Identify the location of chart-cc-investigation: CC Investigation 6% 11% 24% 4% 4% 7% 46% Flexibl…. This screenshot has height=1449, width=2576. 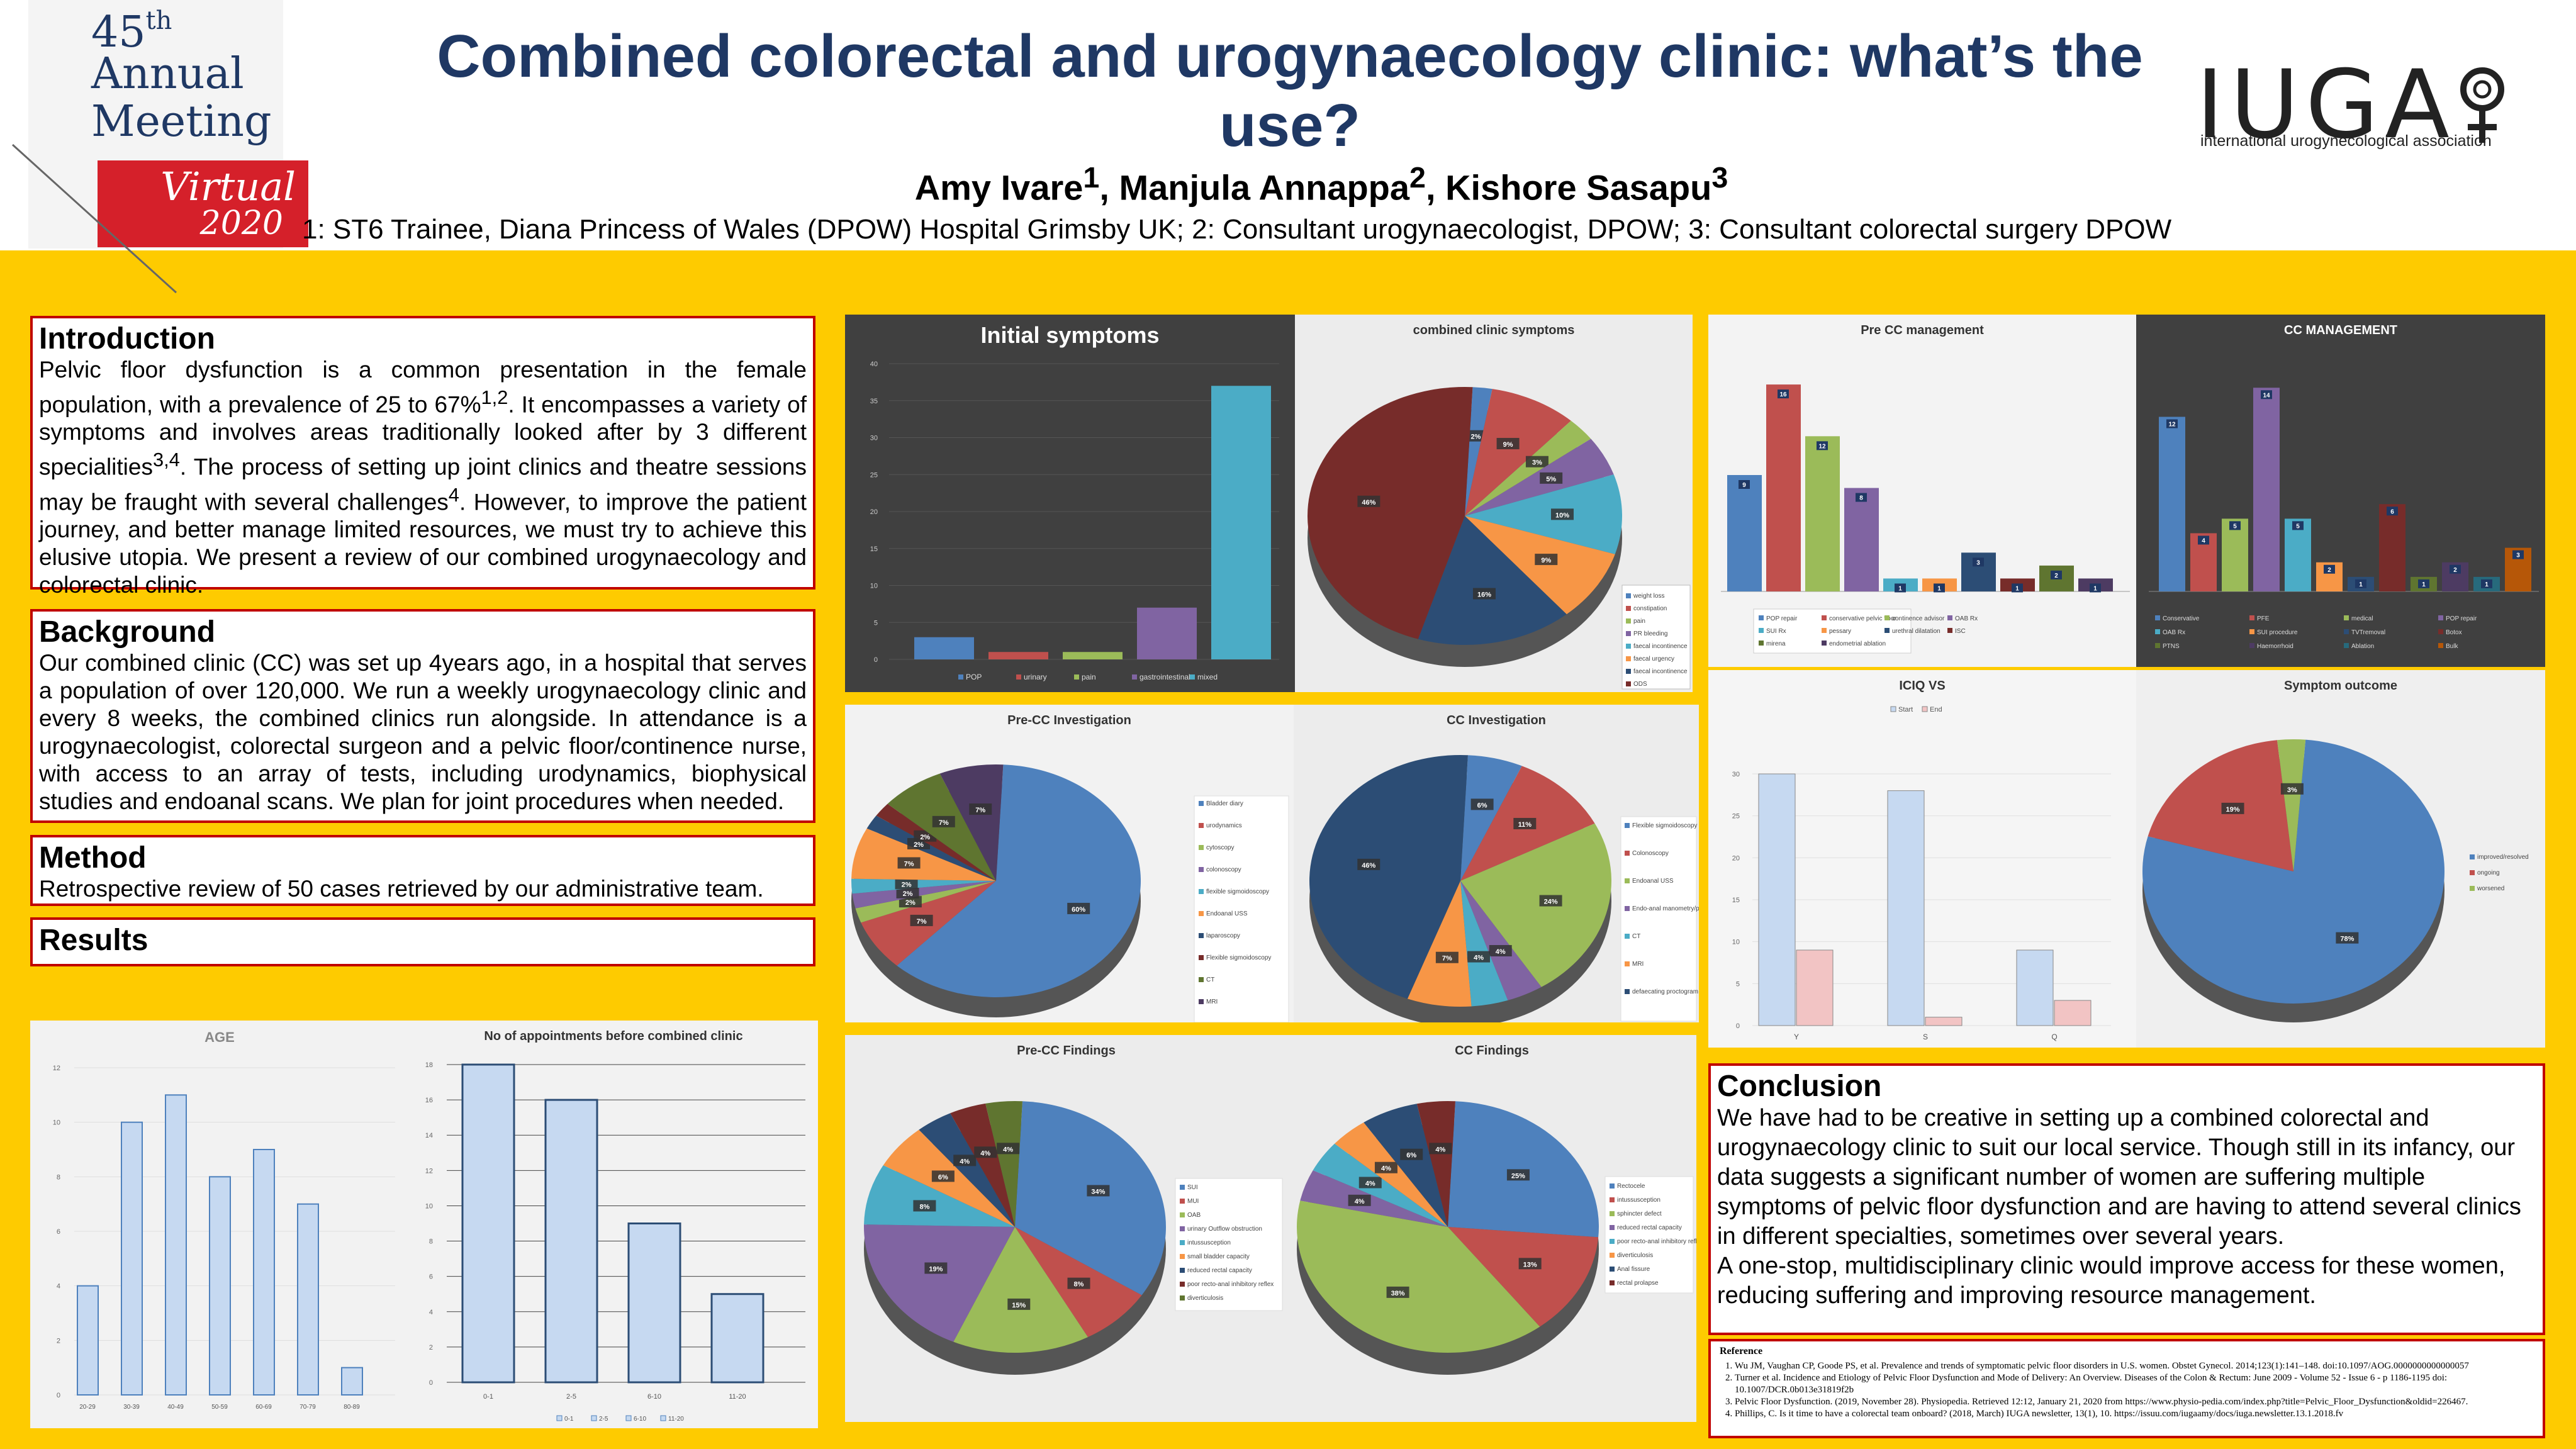
(1496, 863).